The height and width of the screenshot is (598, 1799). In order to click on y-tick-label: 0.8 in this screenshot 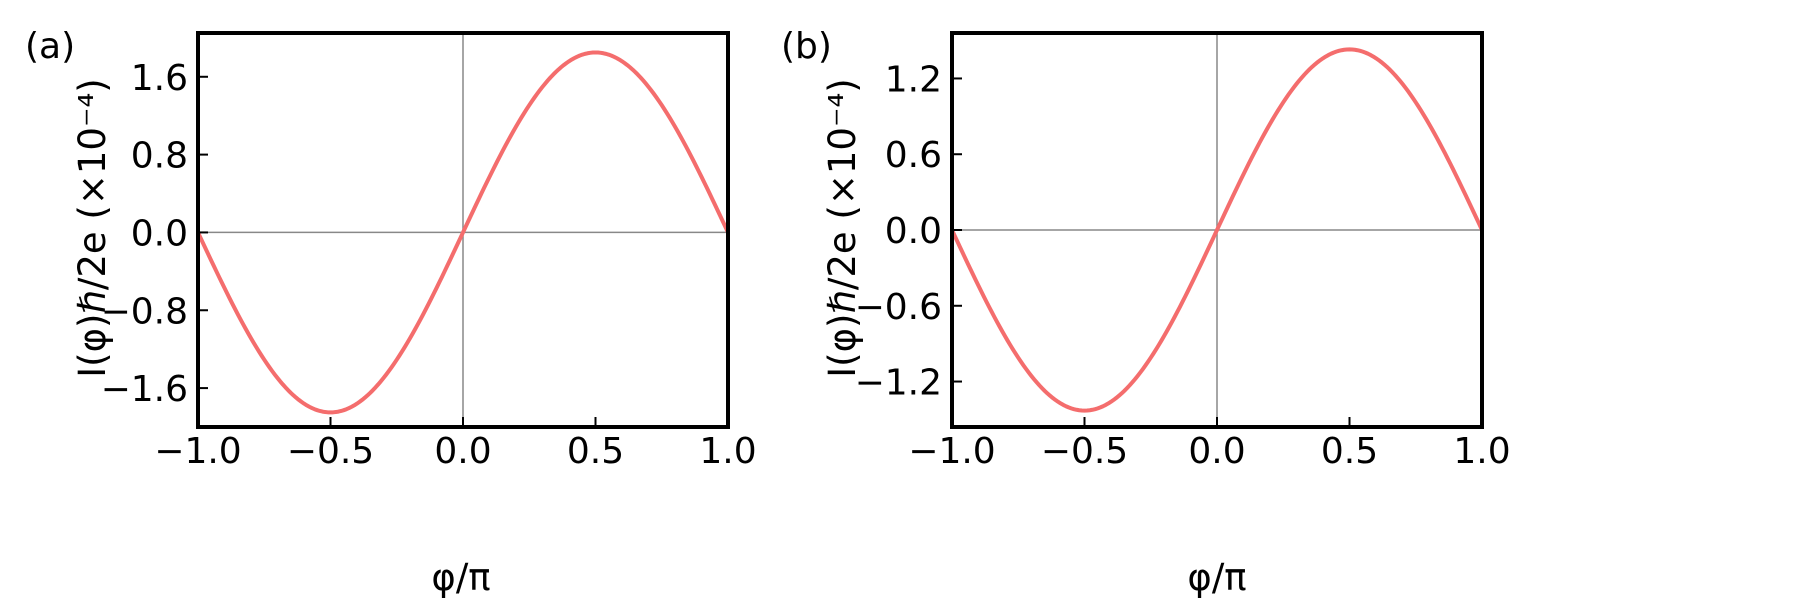, I will do `click(159, 156)`.